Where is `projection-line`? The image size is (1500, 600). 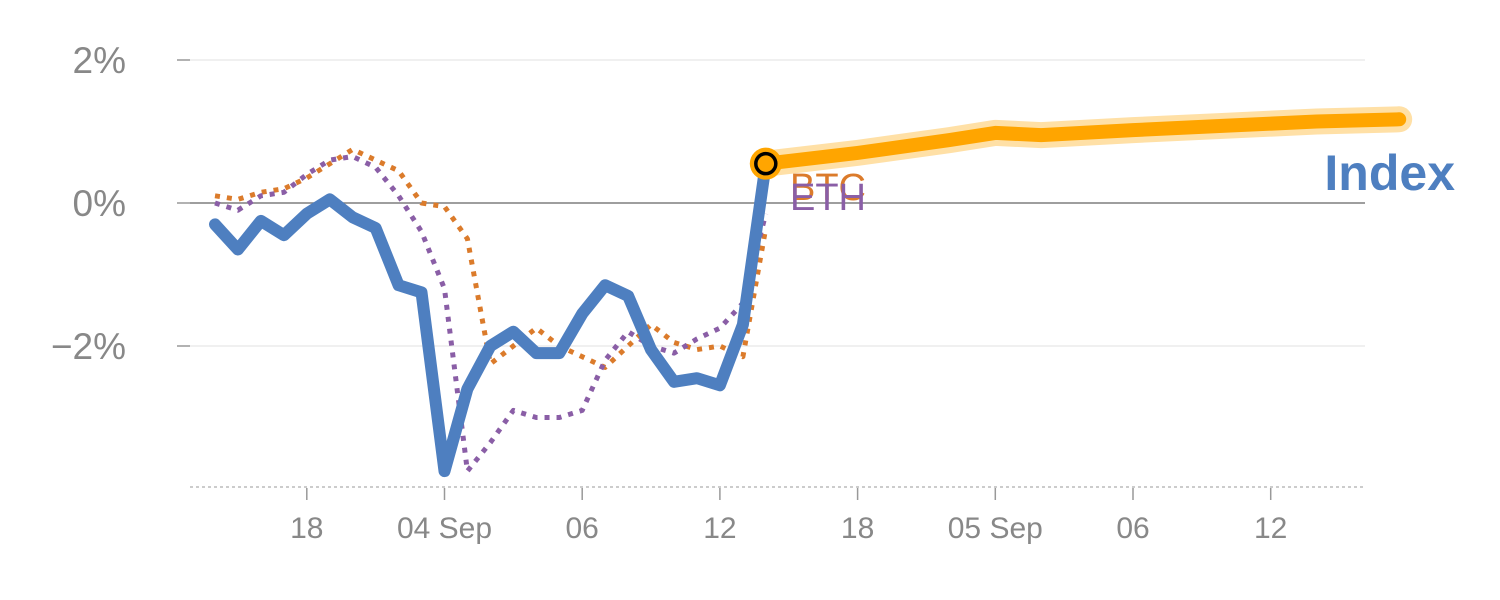 projection-line is located at coordinates (1082, 141).